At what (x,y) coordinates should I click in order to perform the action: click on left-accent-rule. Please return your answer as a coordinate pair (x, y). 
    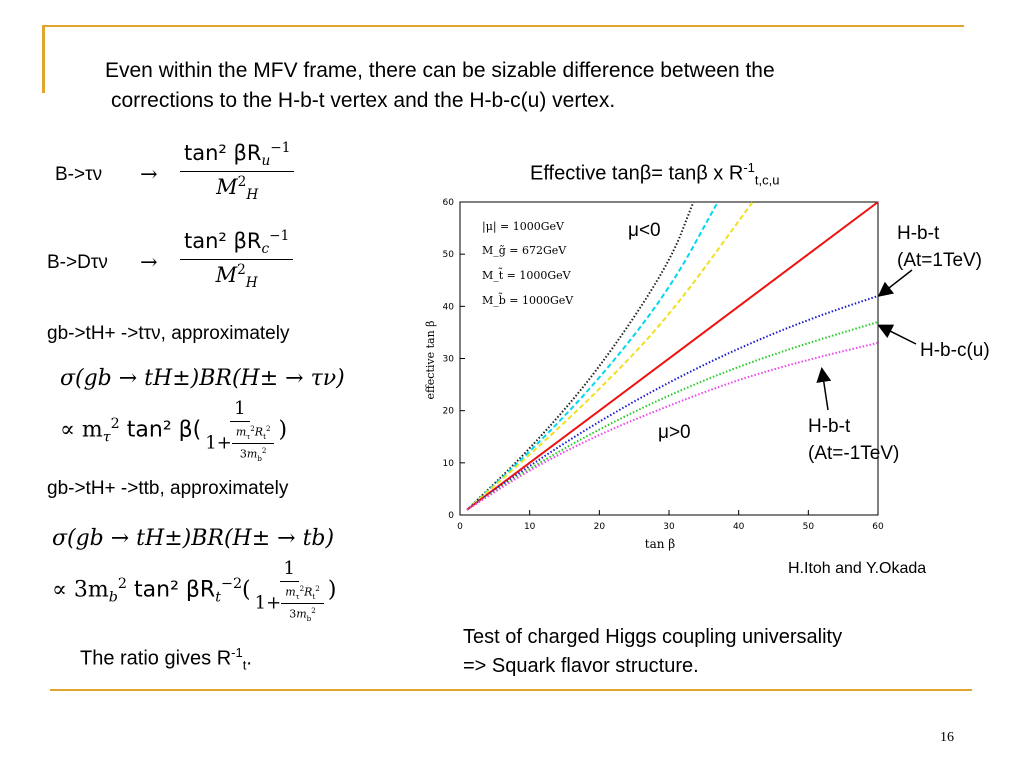
    Looking at the image, I should click on (43, 59).